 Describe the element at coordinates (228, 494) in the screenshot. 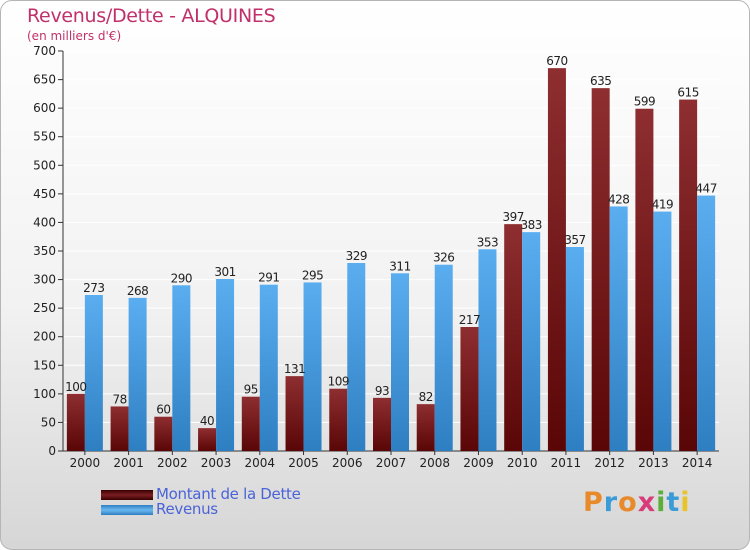

I see `legend-label-debt: Montant de la Dette` at that location.